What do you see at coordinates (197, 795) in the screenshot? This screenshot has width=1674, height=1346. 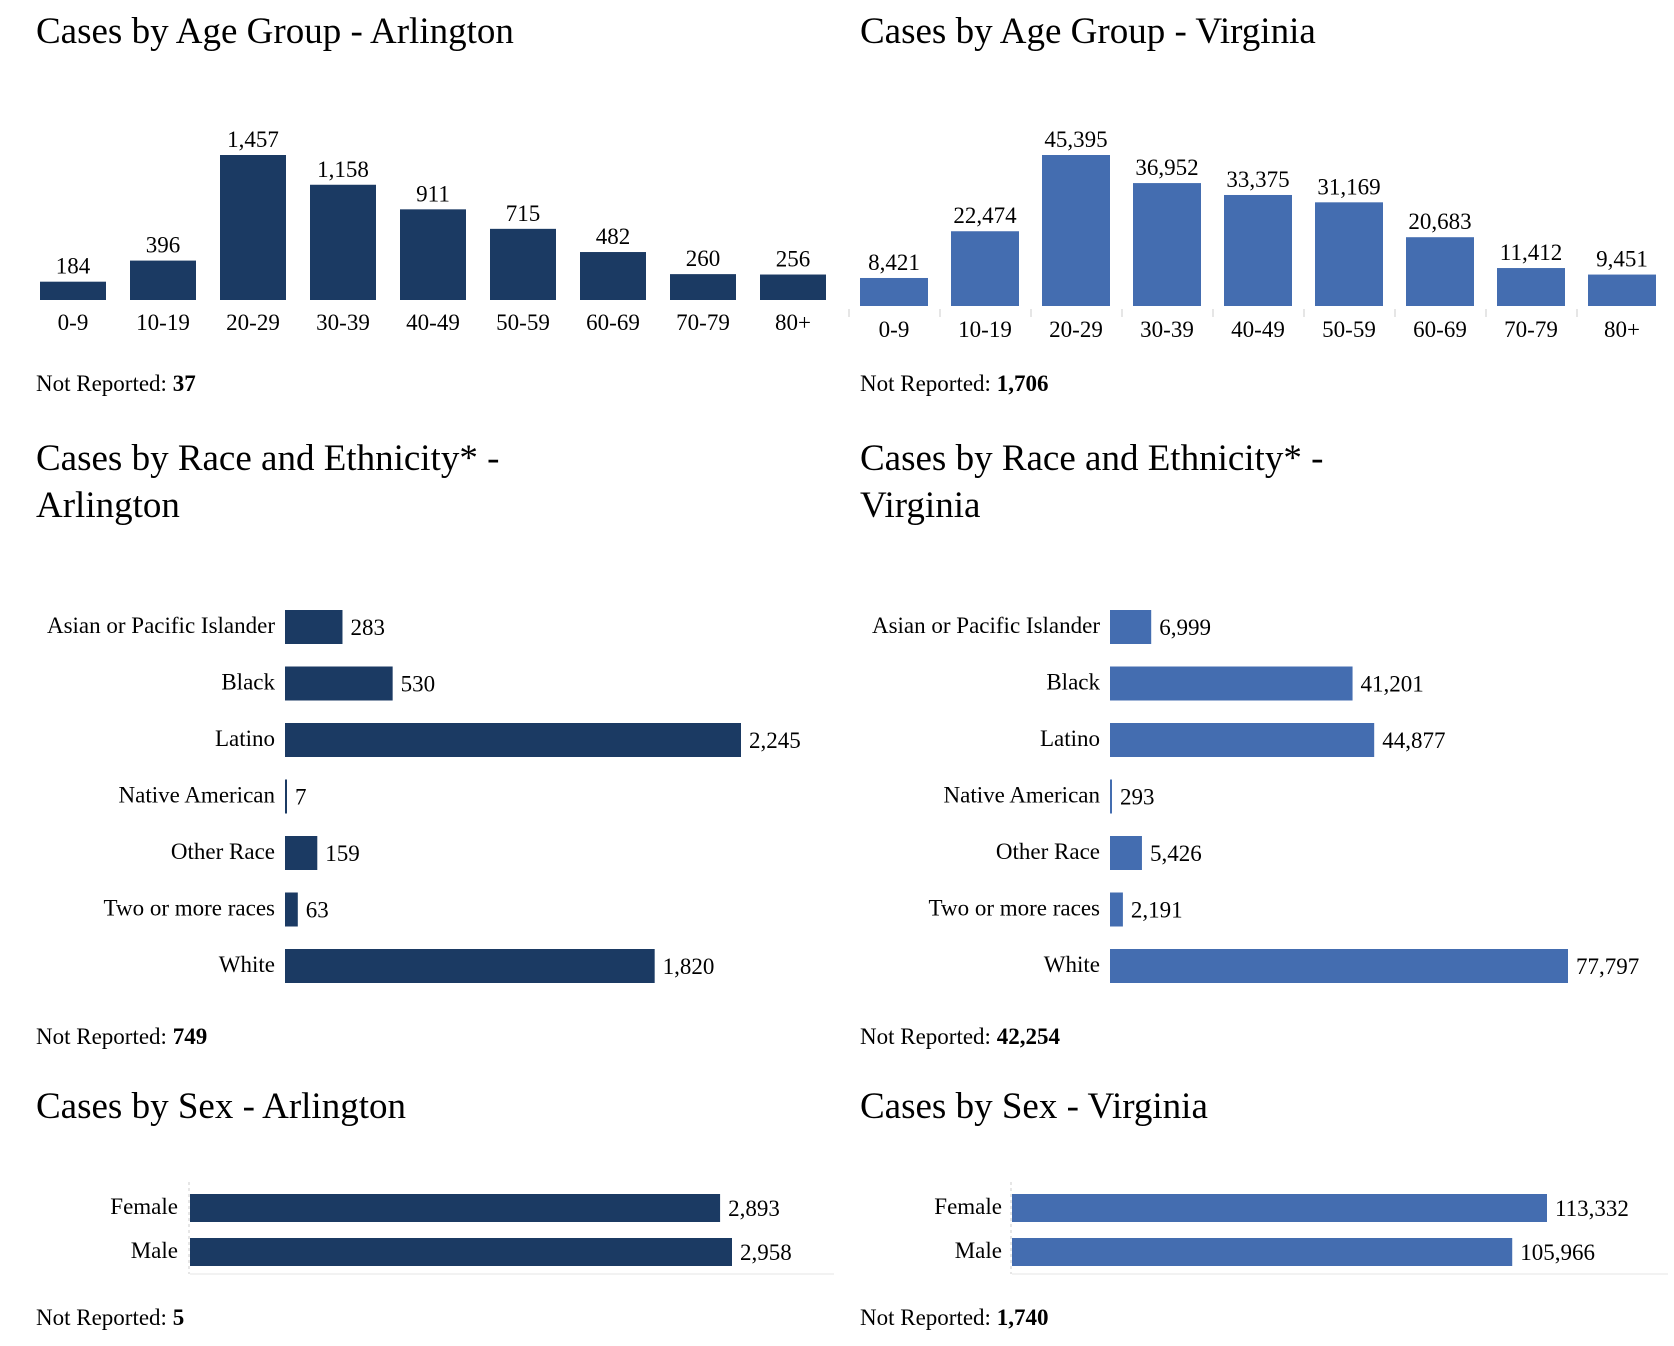 I see `y-category-label: Native American` at bounding box center [197, 795].